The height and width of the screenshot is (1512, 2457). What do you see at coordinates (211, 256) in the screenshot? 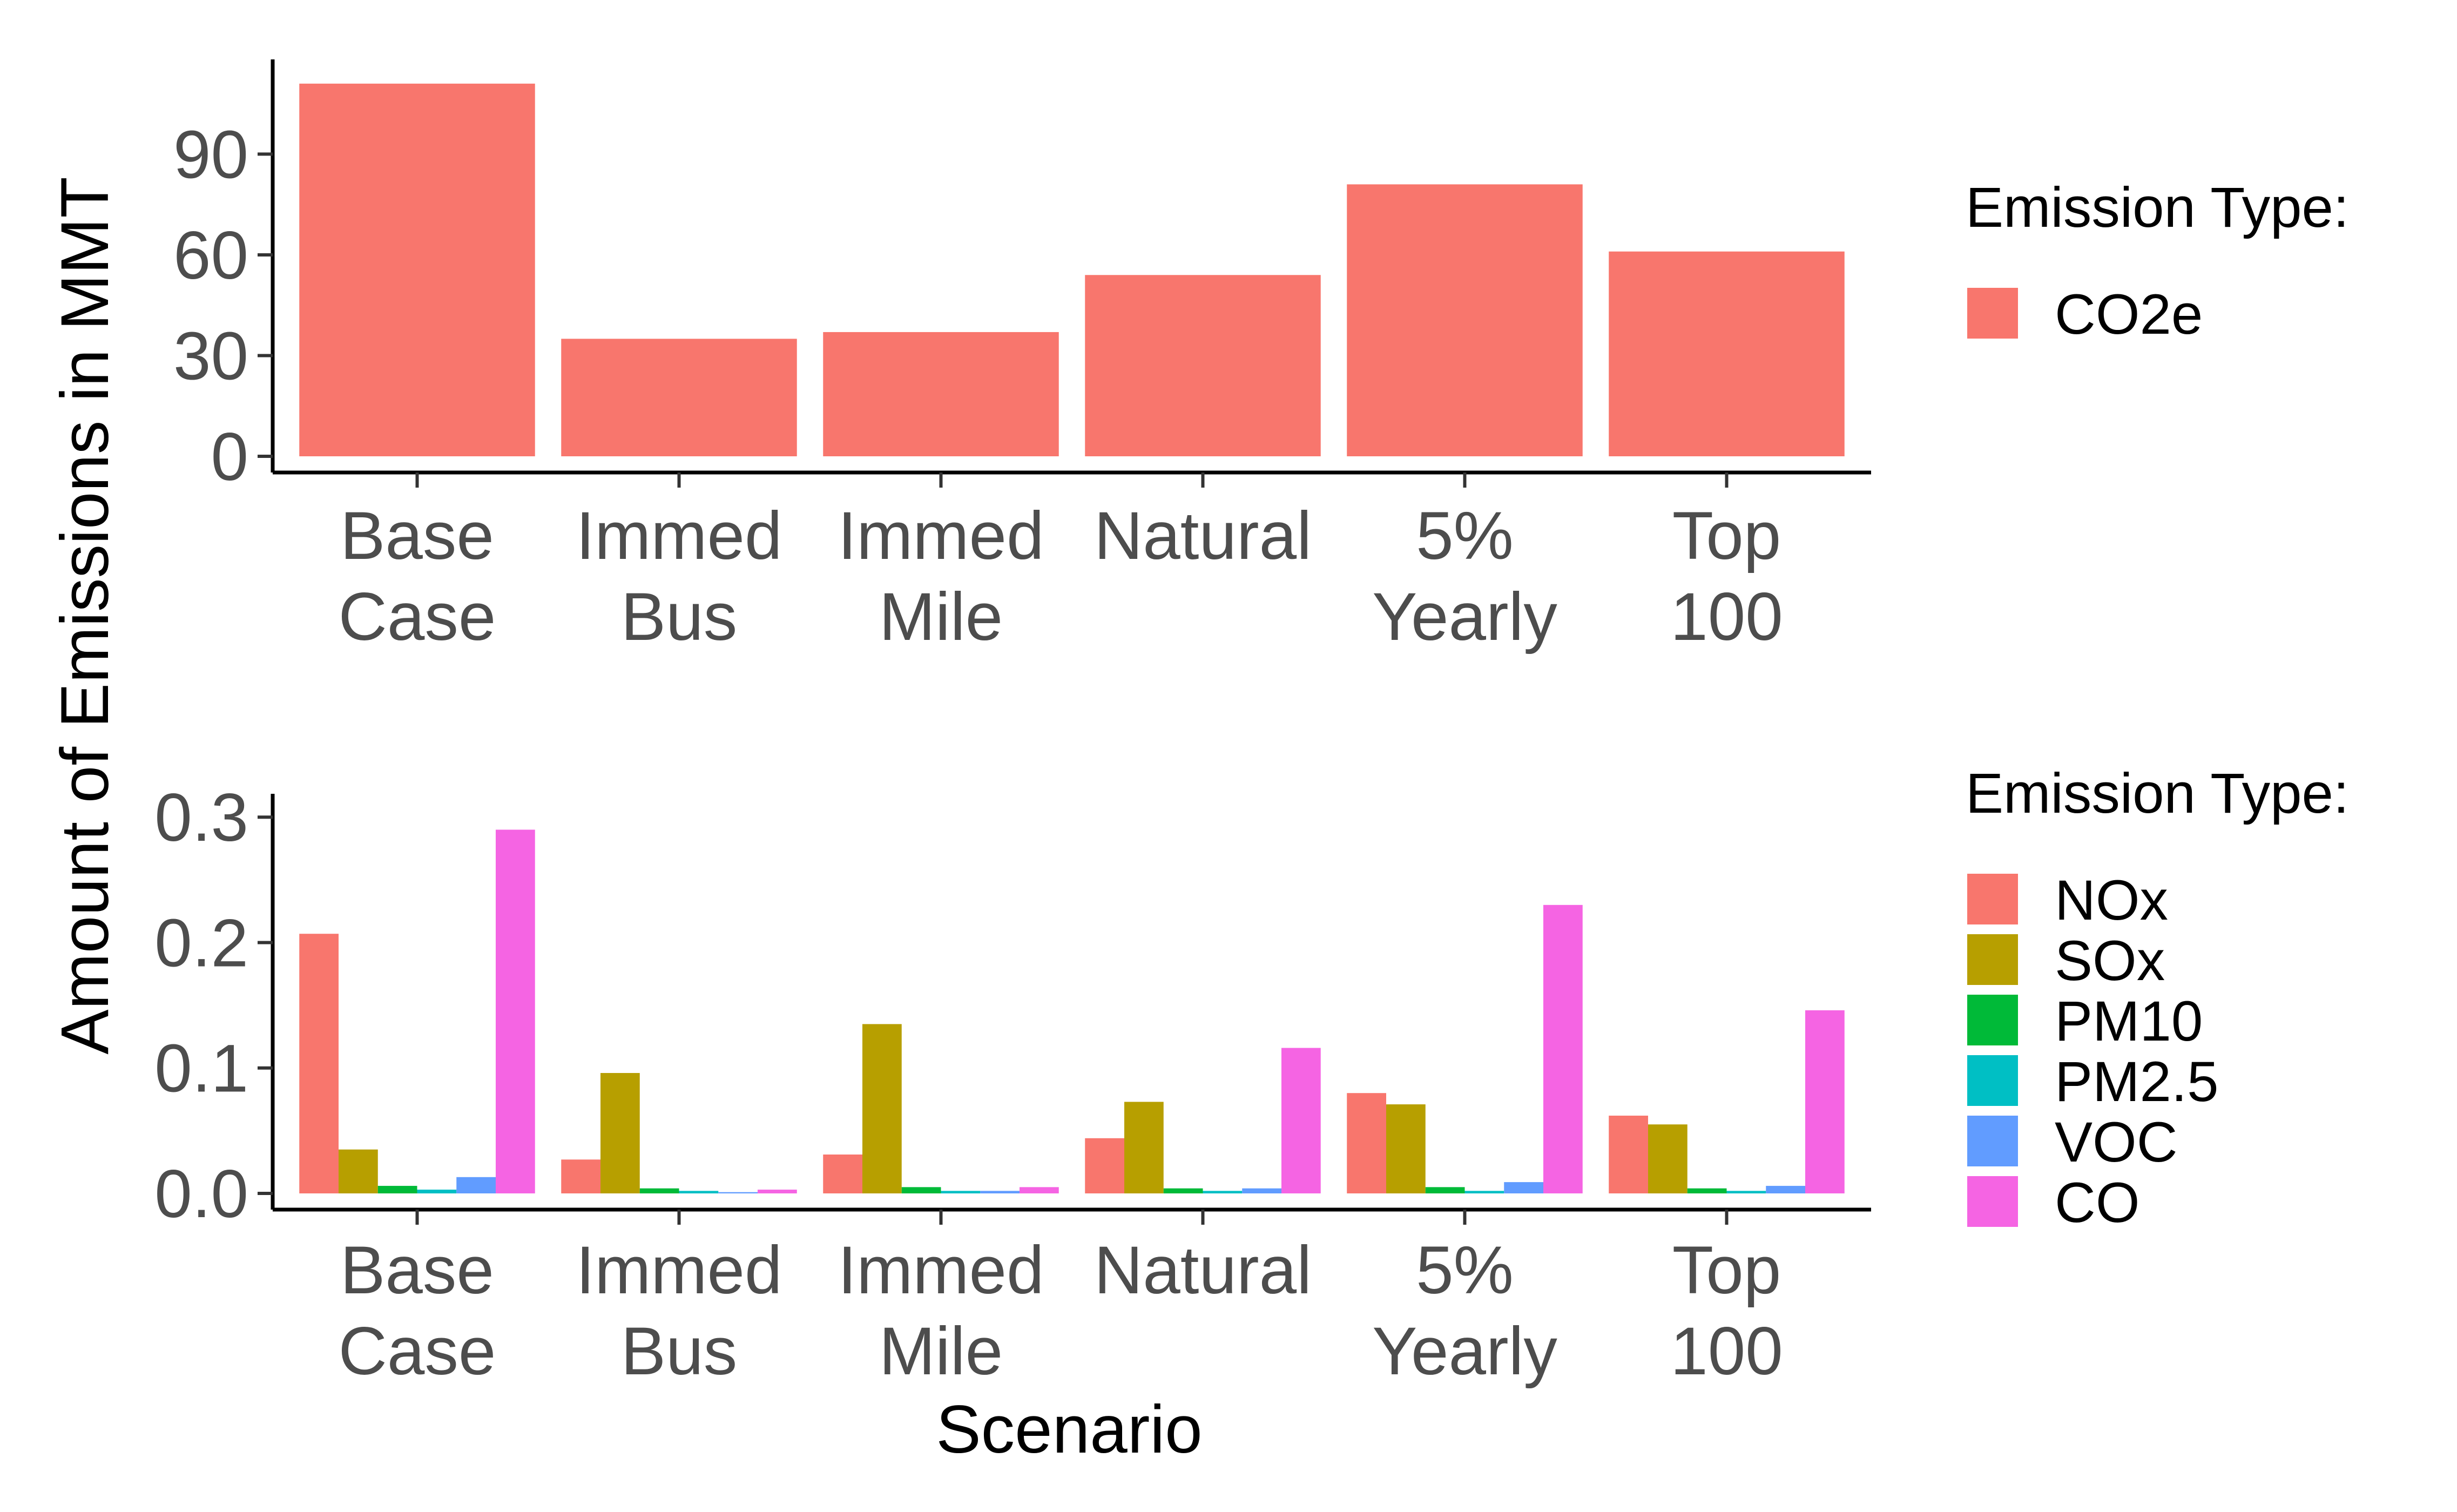
I see `y-tick-label: 60` at bounding box center [211, 256].